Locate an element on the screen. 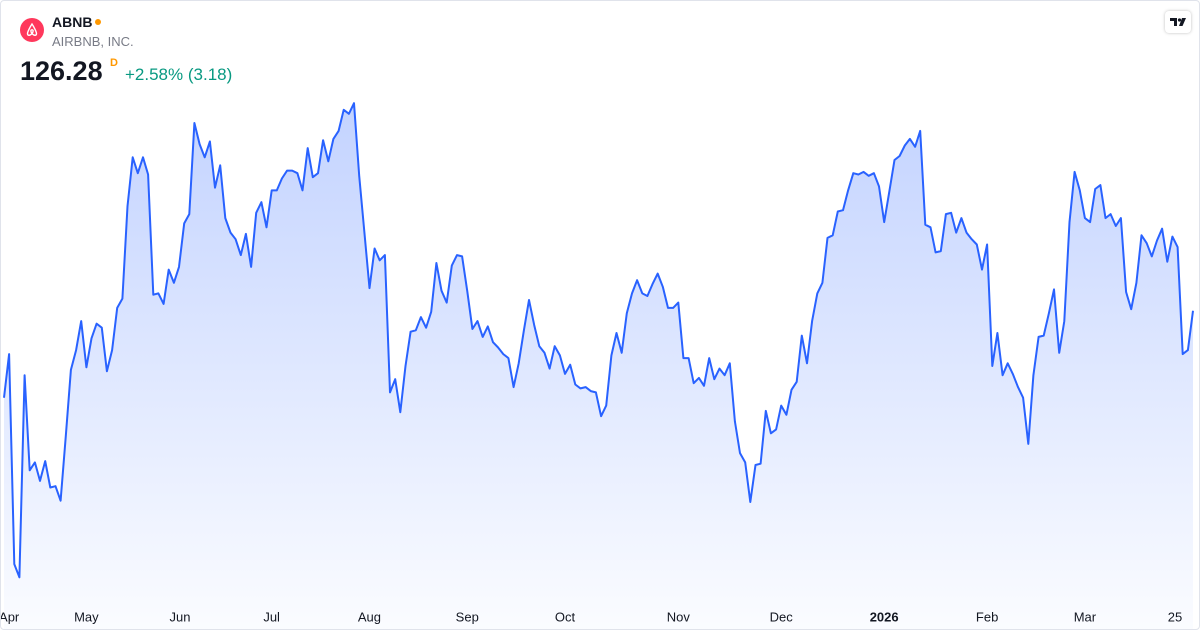 Image resolution: width=1200 pixels, height=630 pixels. tradingview-logo is located at coordinates (1178, 22).